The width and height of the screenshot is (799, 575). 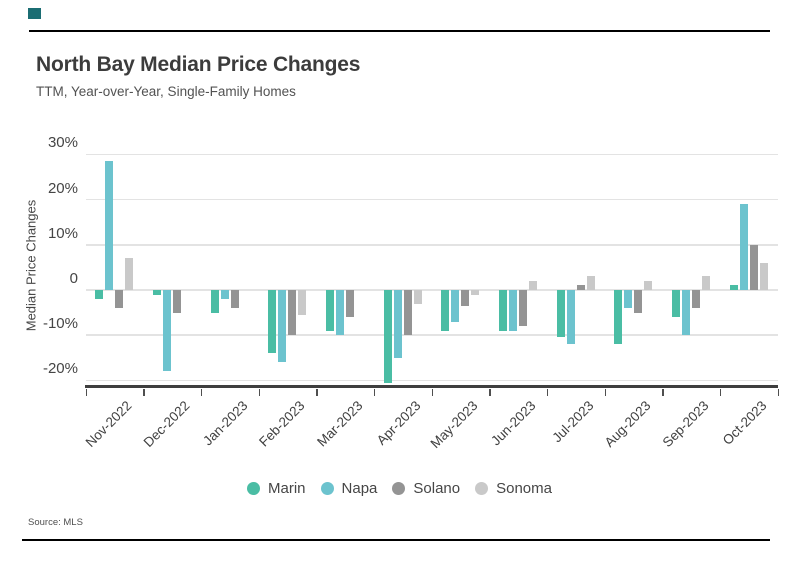 What do you see at coordinates (287, 488) in the screenshot?
I see `legend-label: Marin` at bounding box center [287, 488].